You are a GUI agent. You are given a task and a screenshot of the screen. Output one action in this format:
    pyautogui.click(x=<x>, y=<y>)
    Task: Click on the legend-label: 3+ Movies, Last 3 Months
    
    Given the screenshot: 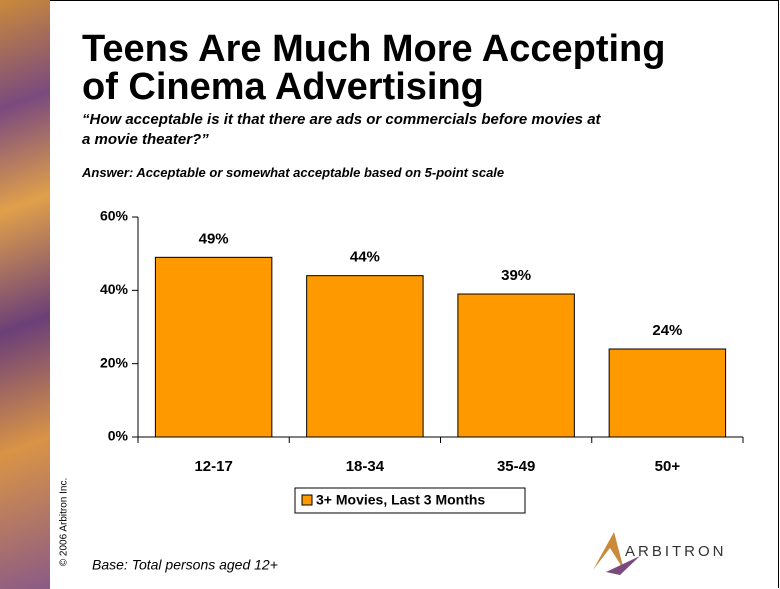 What is the action you would take?
    pyautogui.click(x=400, y=500)
    